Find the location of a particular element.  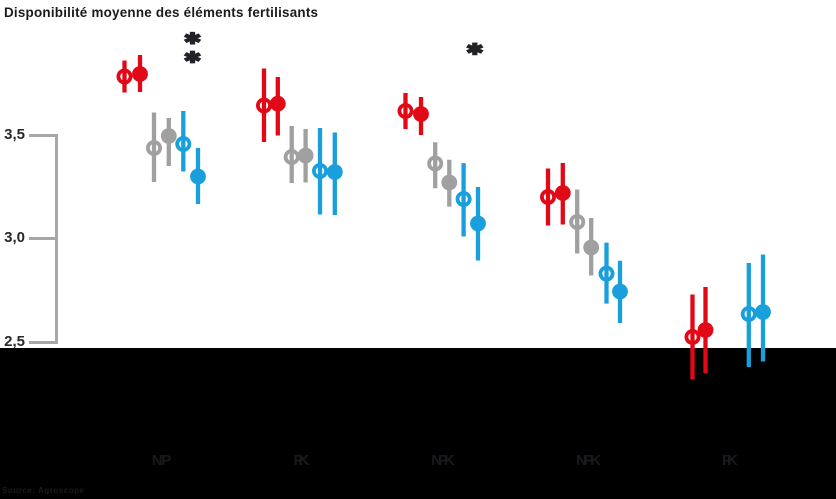

svg-text: NP is located at coordinates (162, 460).